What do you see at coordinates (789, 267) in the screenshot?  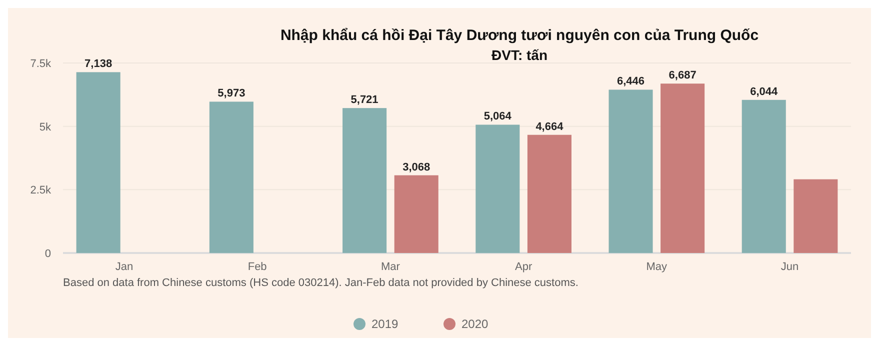 I see `x-tick-label: Jun` at bounding box center [789, 267].